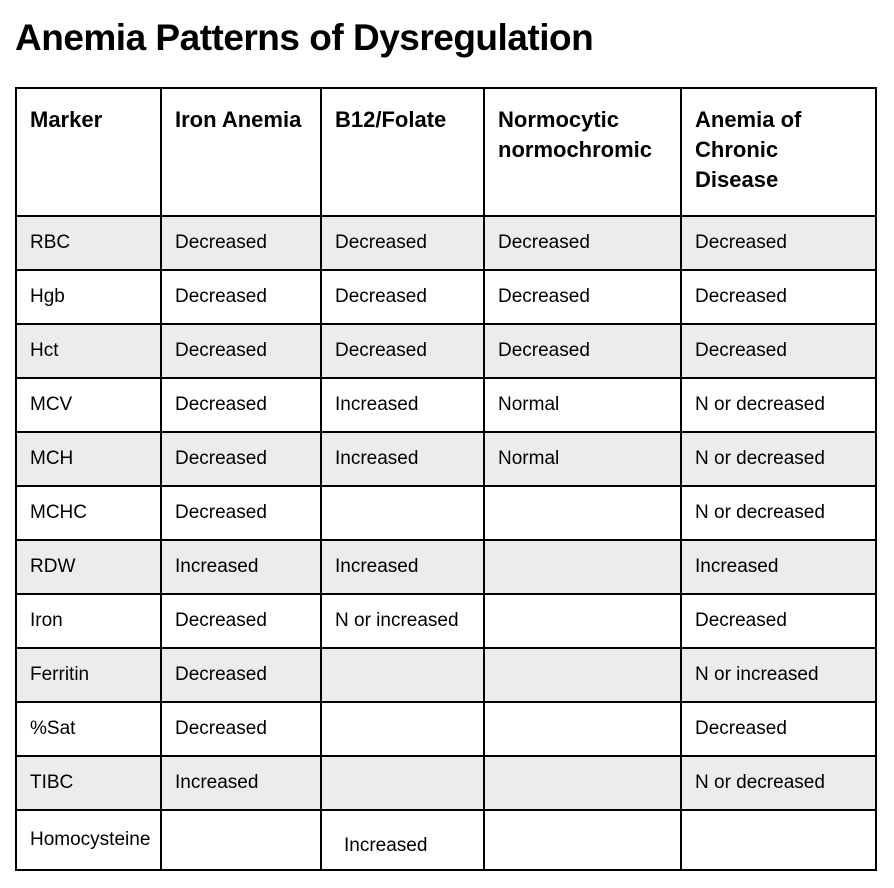  What do you see at coordinates (88, 567) in the screenshot?
I see `marker-cell: RDW` at bounding box center [88, 567].